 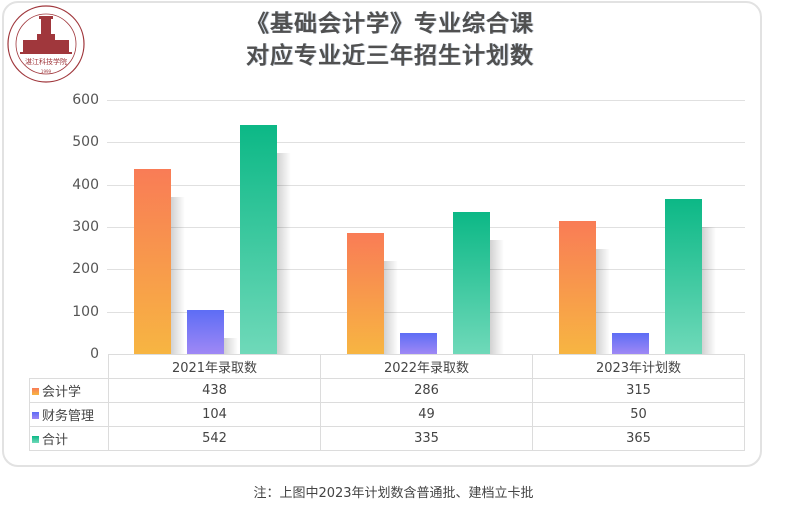 I want to click on footnote: 注：上图中2023年计划数含普通批、建档立卡批, so click(x=393, y=493).